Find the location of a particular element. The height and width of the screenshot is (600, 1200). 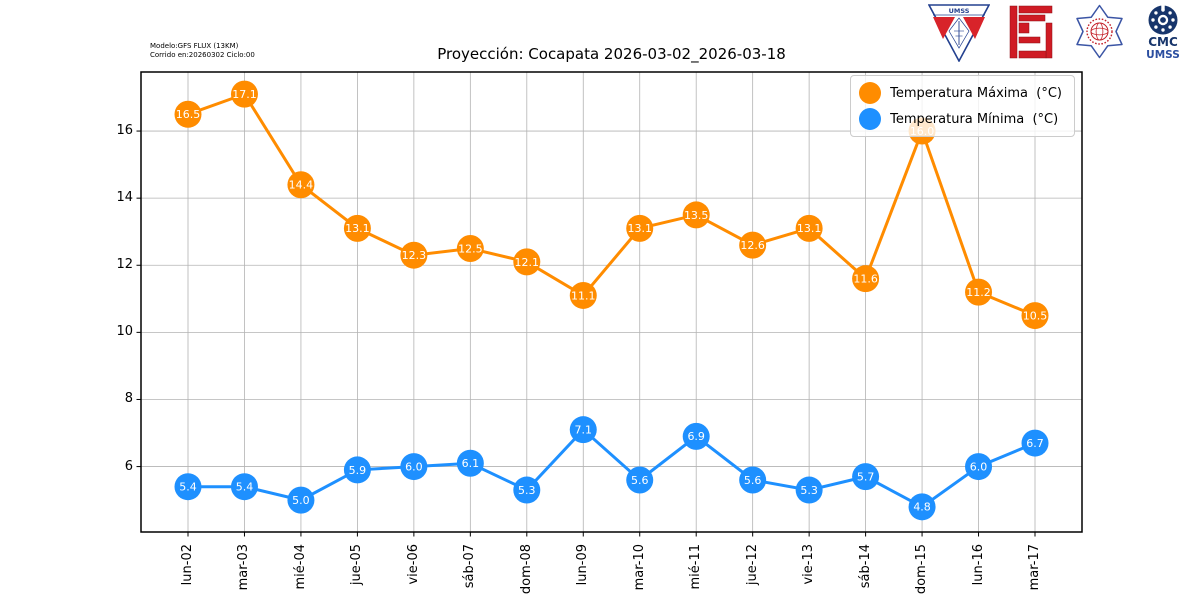

svg-text: 11.6 is located at coordinates (865, 279).